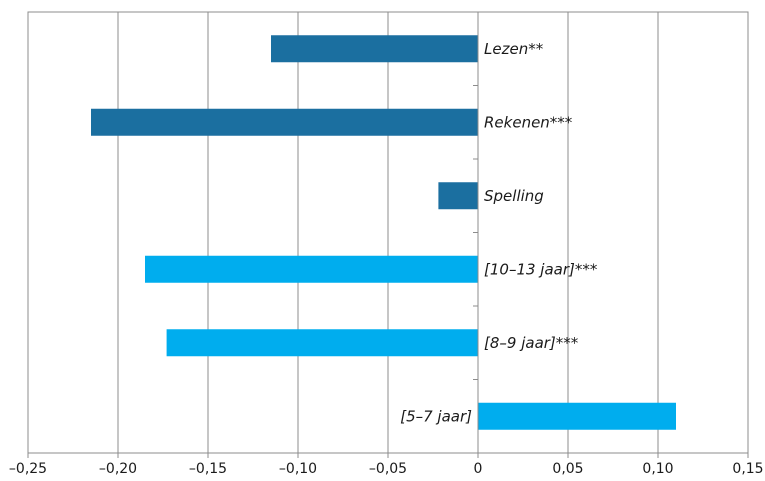  I want to click on x-tick-labels: –0,25 –0,20 –0,15 –0,10 –0,05 0 0,05 0,10 0,15, so click(386, 469).